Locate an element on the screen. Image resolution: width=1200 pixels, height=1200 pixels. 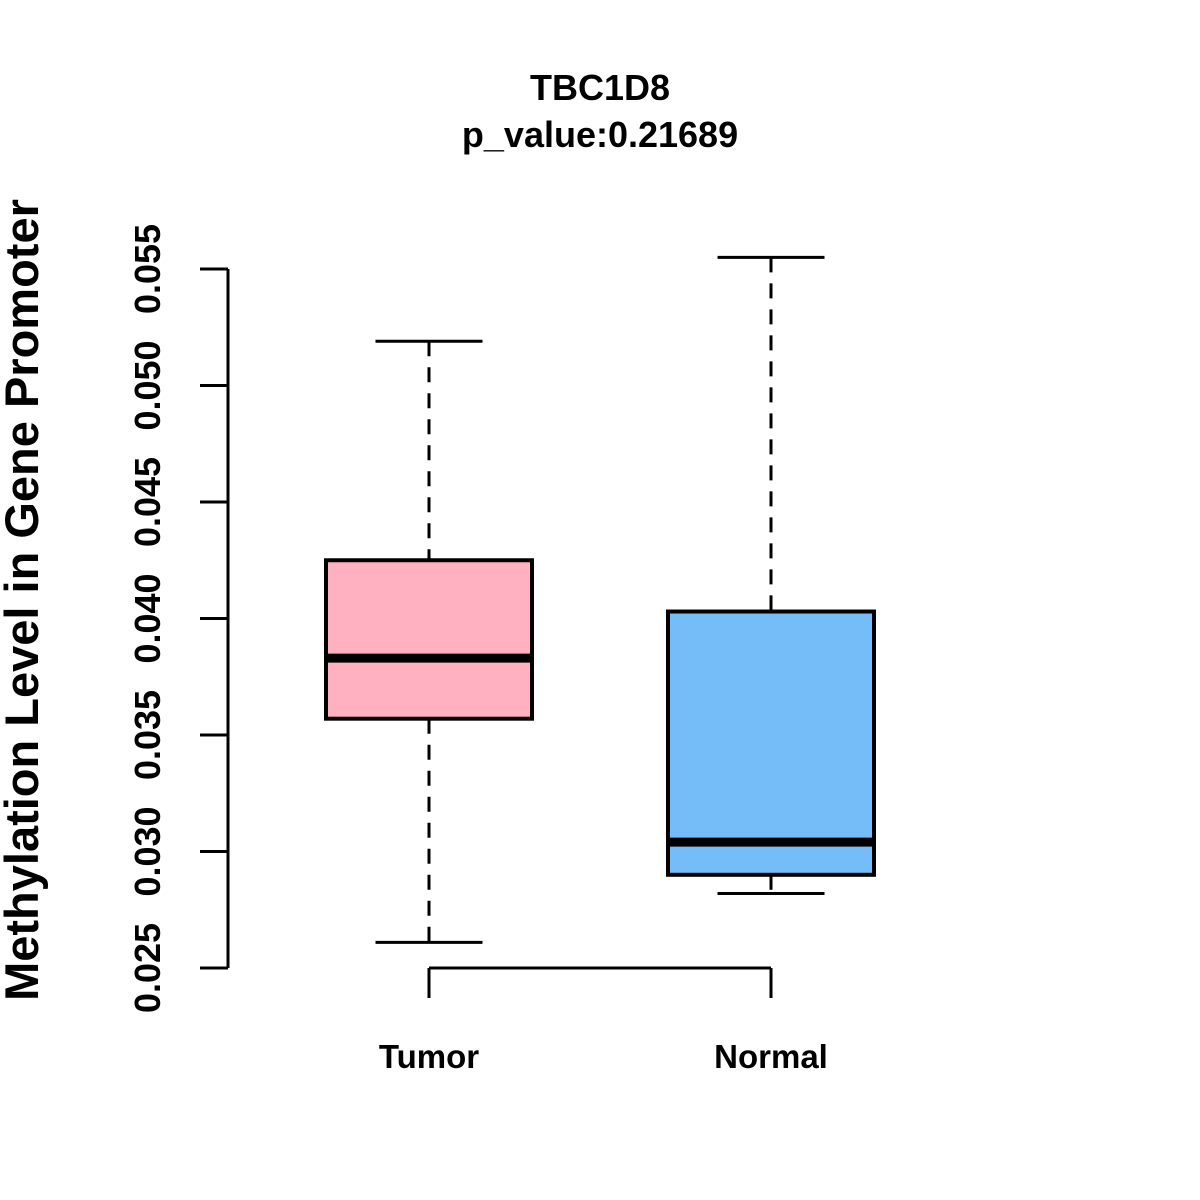
y-tick-label: 0.025 is located at coordinates (147, 968).